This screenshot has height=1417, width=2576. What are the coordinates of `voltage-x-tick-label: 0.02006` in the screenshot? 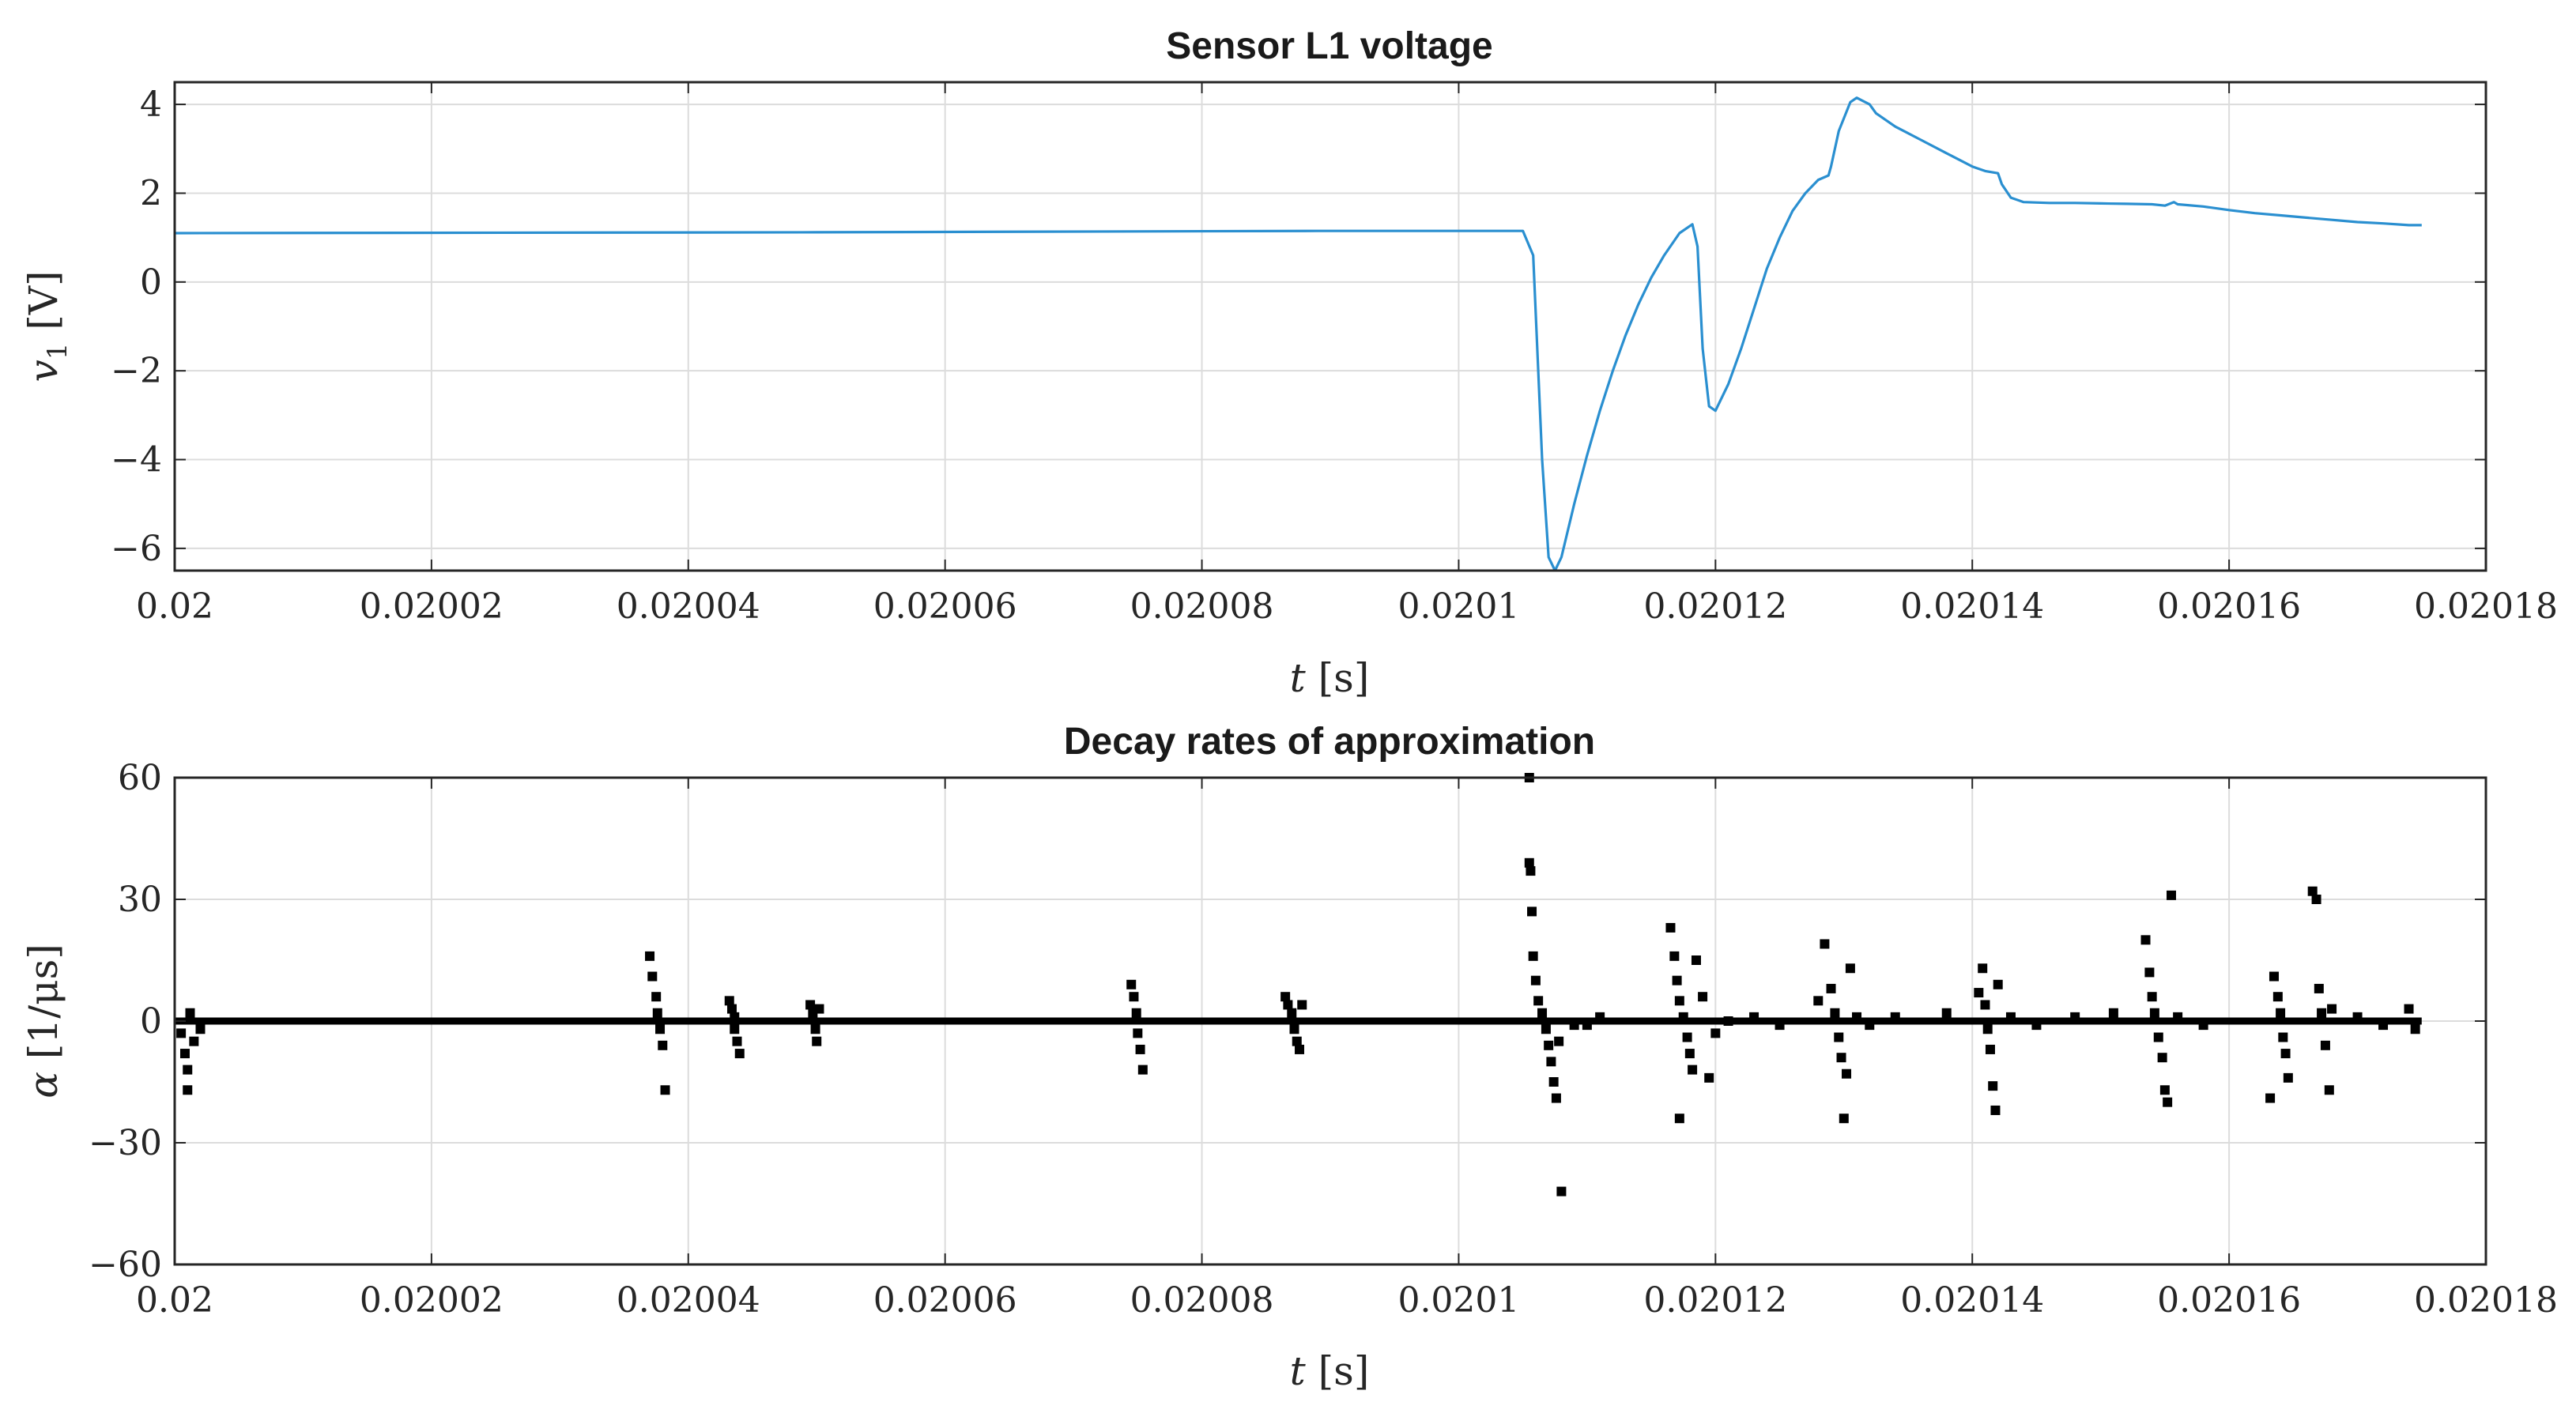 It's located at (945, 606).